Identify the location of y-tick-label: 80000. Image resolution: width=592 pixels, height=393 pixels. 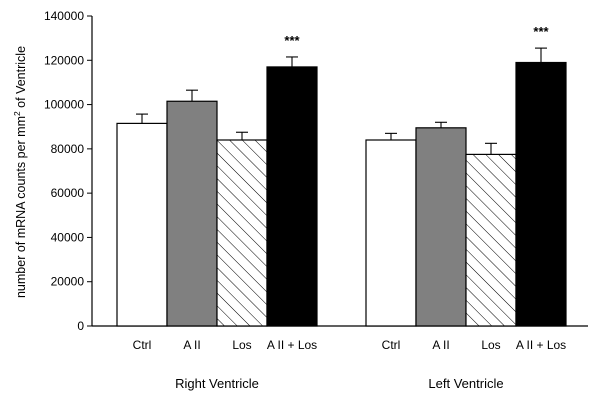
(68, 149).